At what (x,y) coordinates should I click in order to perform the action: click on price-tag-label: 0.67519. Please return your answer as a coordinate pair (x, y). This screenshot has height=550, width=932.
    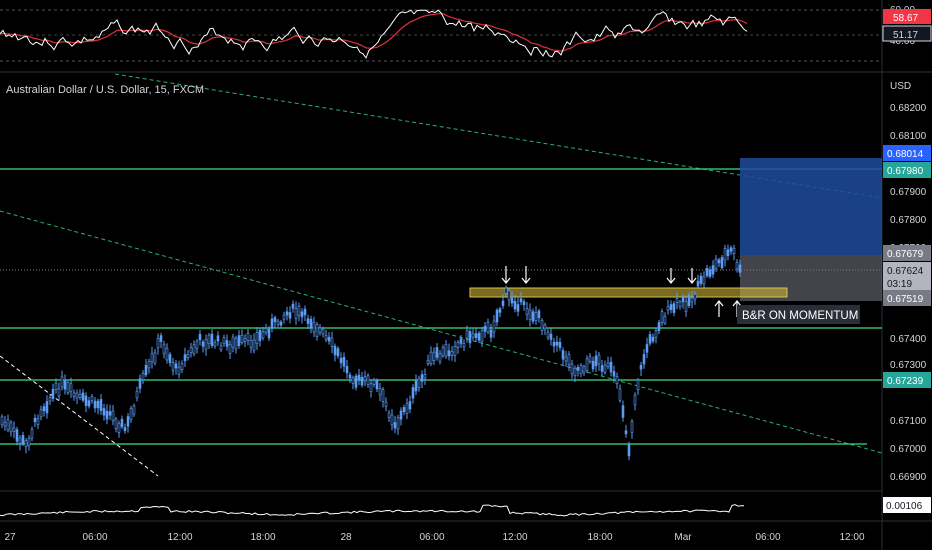
    Looking at the image, I should click on (905, 299).